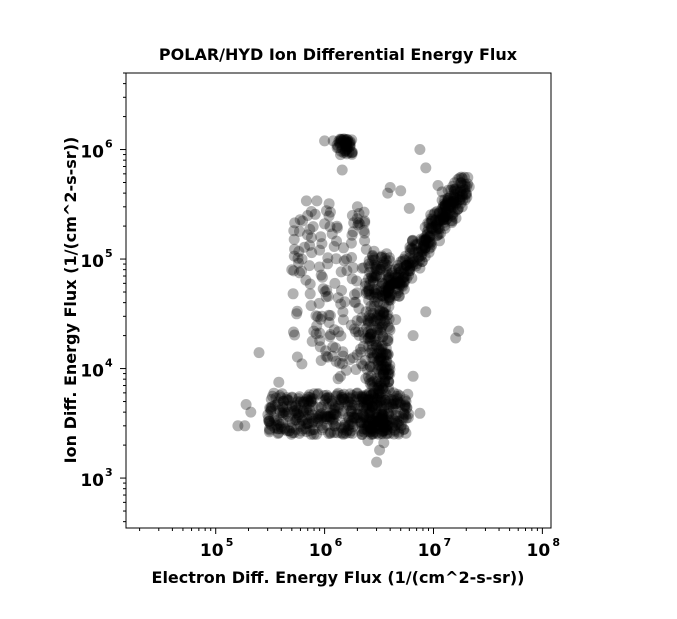 Image resolution: width=677 pixels, height=619 pixels. What do you see at coordinates (349, 544) in the screenshot?
I see `x-axis: 10 5 10 6 10 7 10 8` at bounding box center [349, 544].